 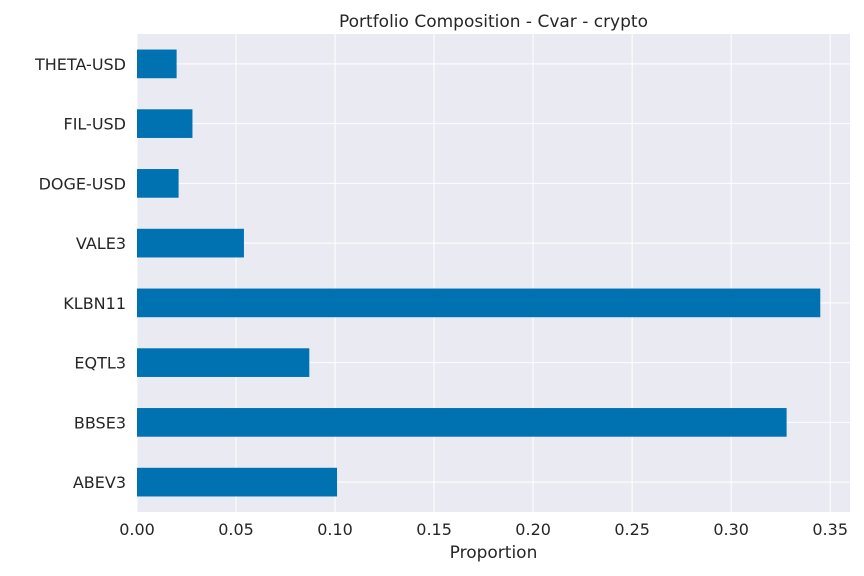 What do you see at coordinates (165, 123) in the screenshot?
I see `bar-fil-usd` at bounding box center [165, 123].